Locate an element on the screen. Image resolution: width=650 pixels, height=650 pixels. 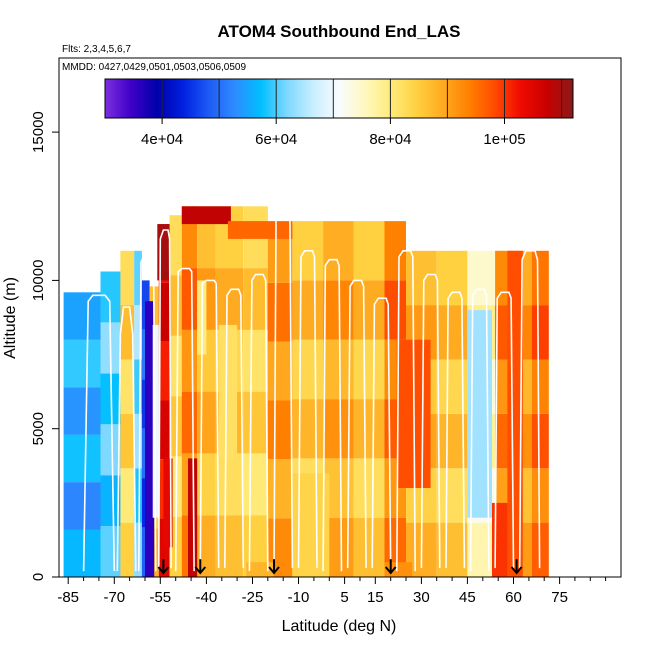
x-tick-label: 15 is located at coordinates (375, 597).